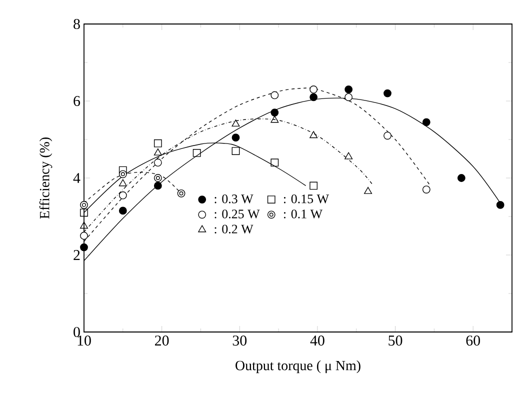 The image size is (514, 412). Describe the element at coordinates (234, 229) in the screenshot. I see `legend-label: : 0.2 W` at that location.